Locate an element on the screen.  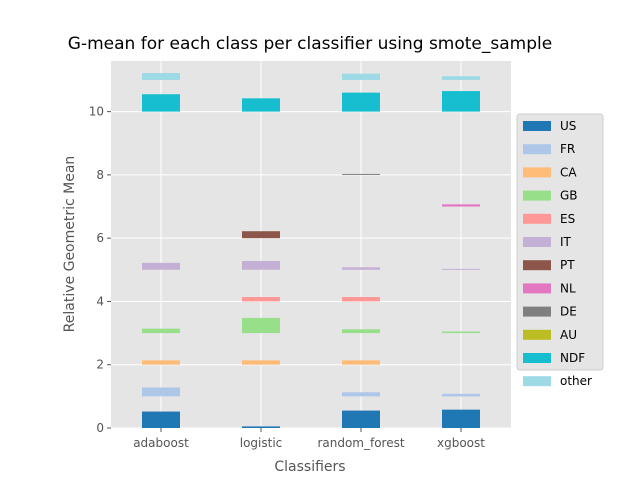
bar-gb-adaboost is located at coordinates (161, 331).